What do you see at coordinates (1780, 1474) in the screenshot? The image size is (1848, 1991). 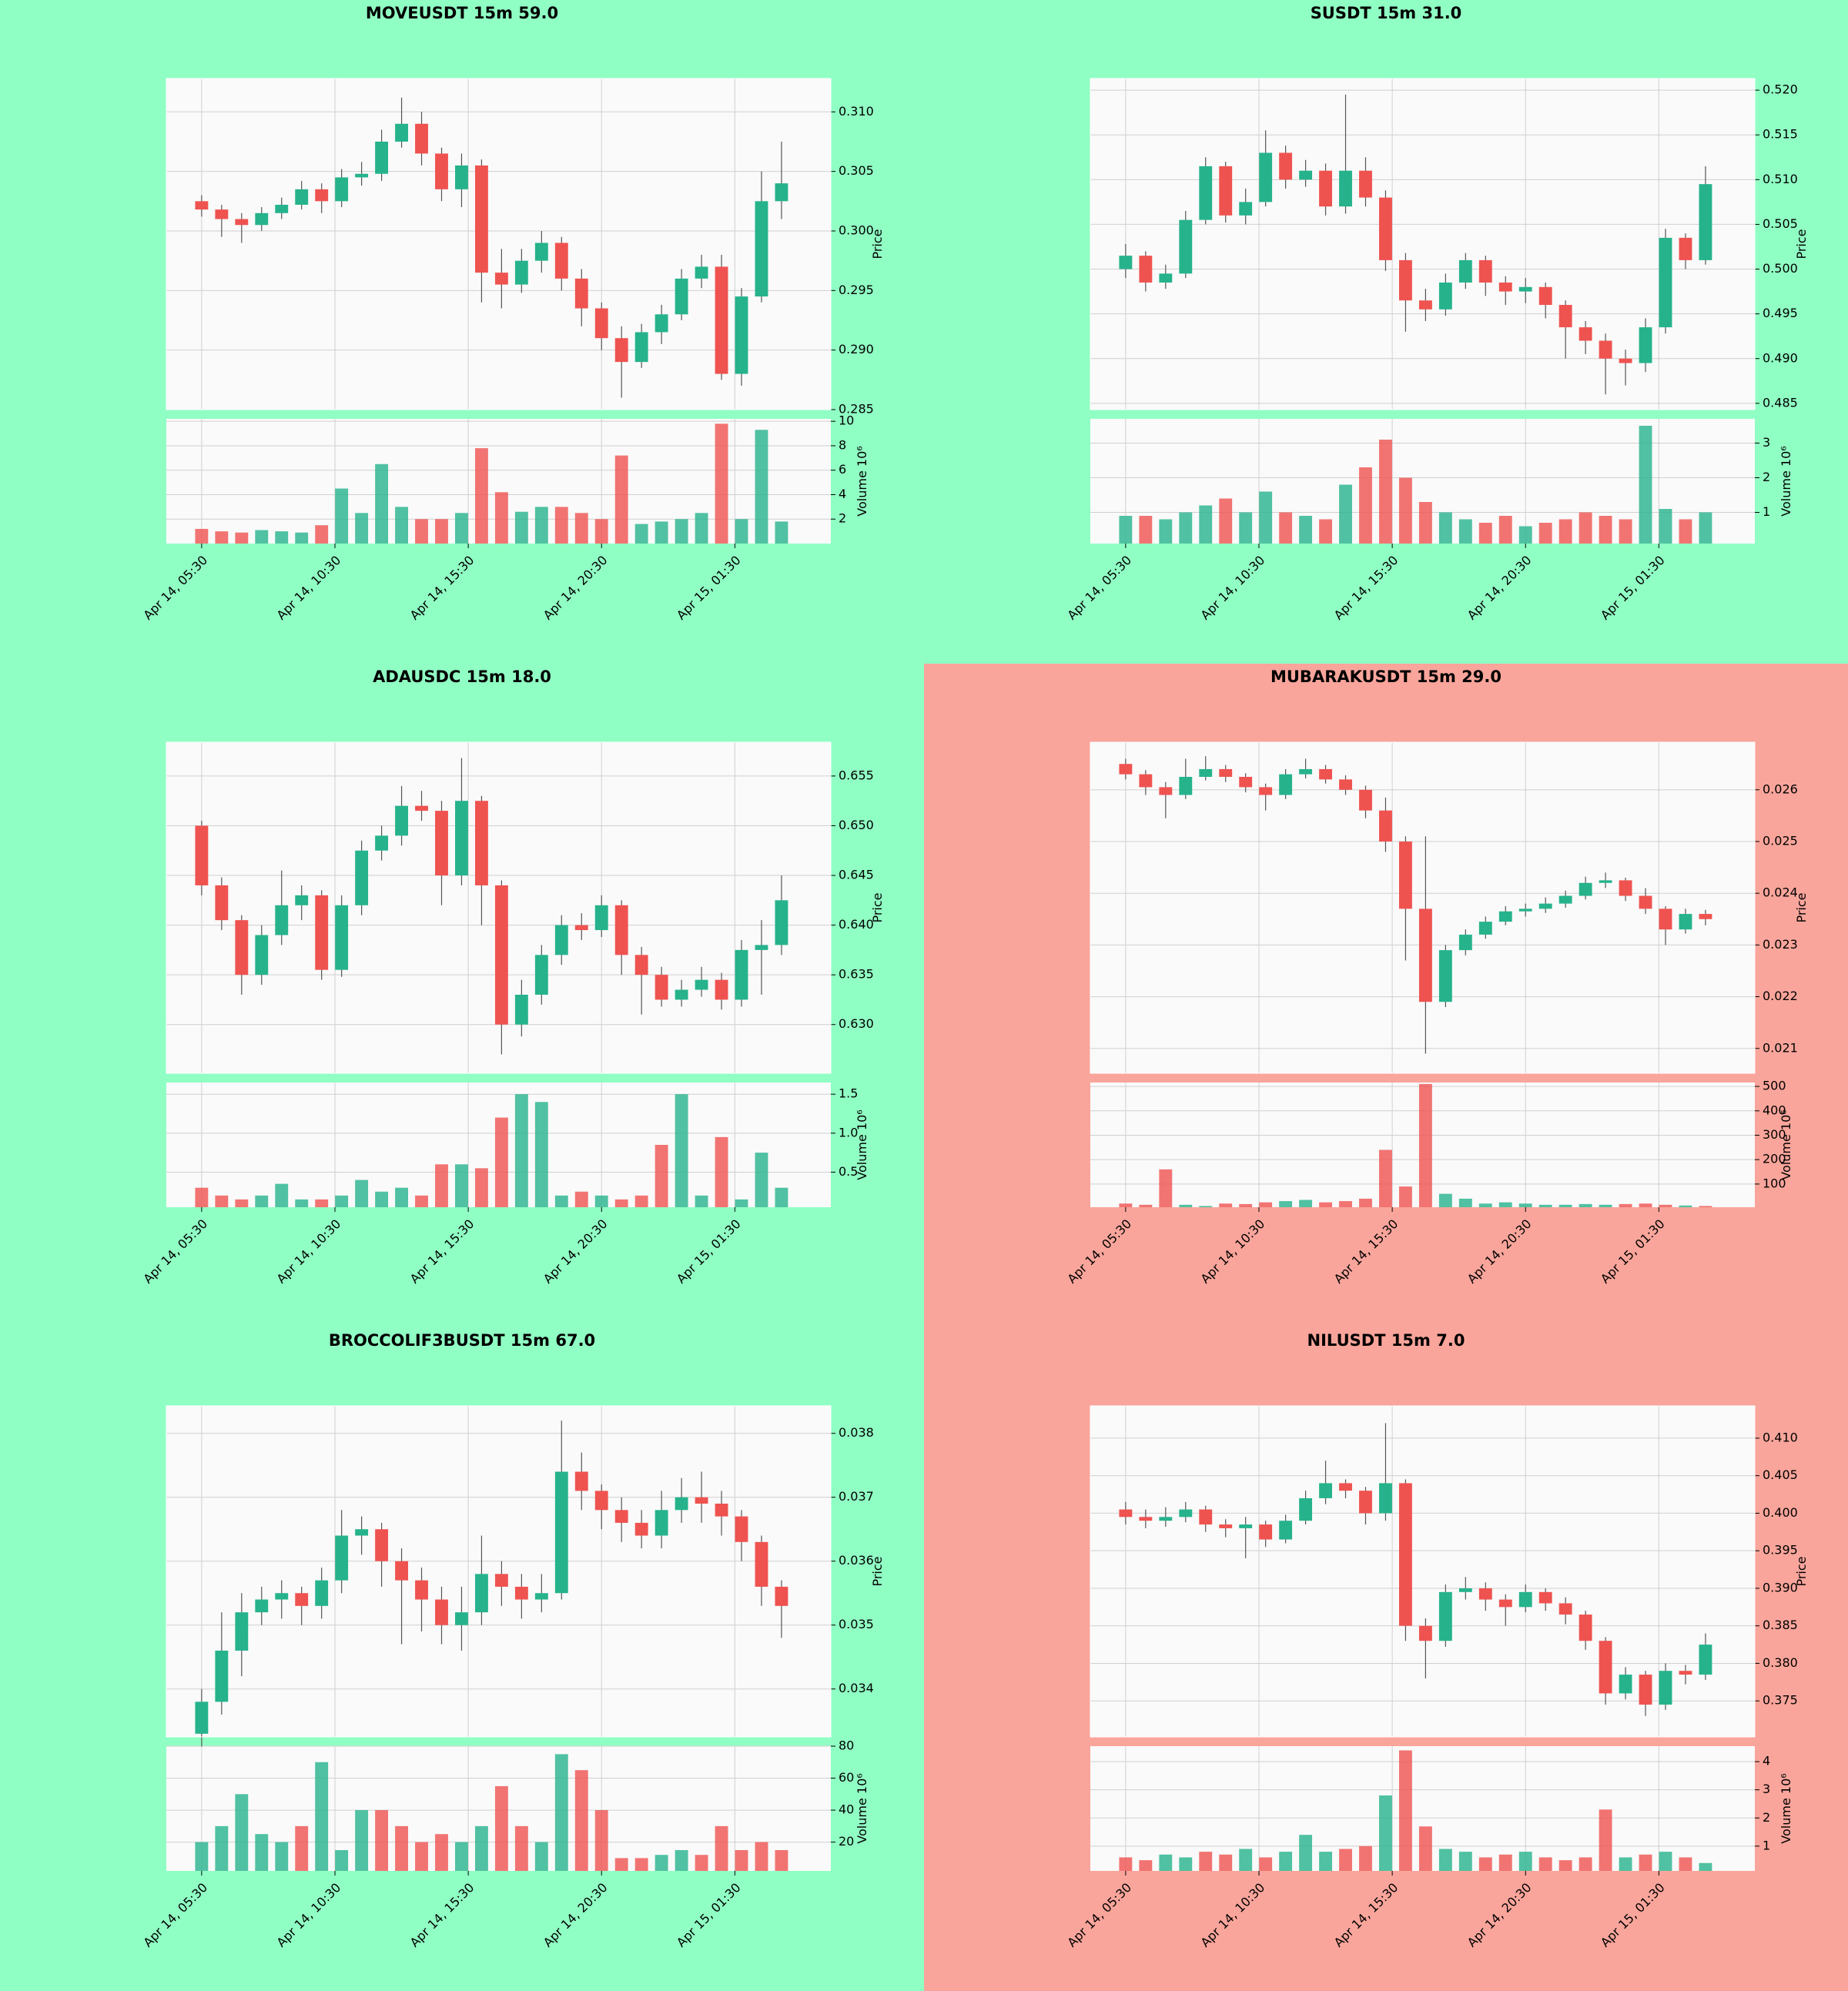 I see `y-tick-label: 0.405` at bounding box center [1780, 1474].